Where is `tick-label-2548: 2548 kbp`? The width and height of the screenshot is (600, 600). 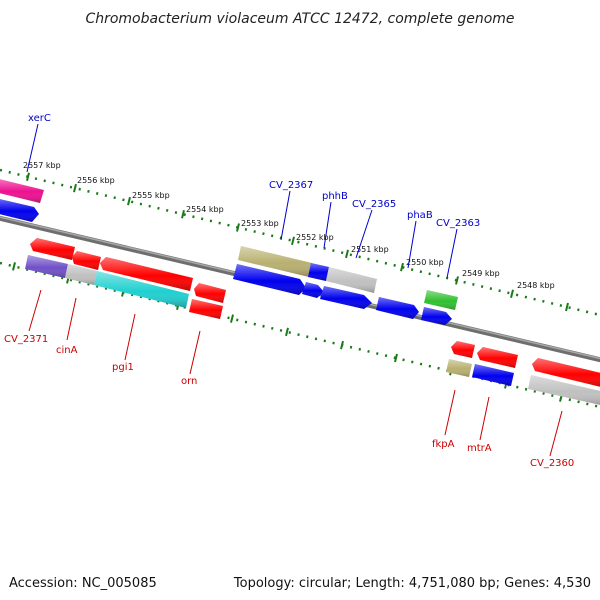
tick-label-2548: 2548 kbp is located at coordinates (536, 285).